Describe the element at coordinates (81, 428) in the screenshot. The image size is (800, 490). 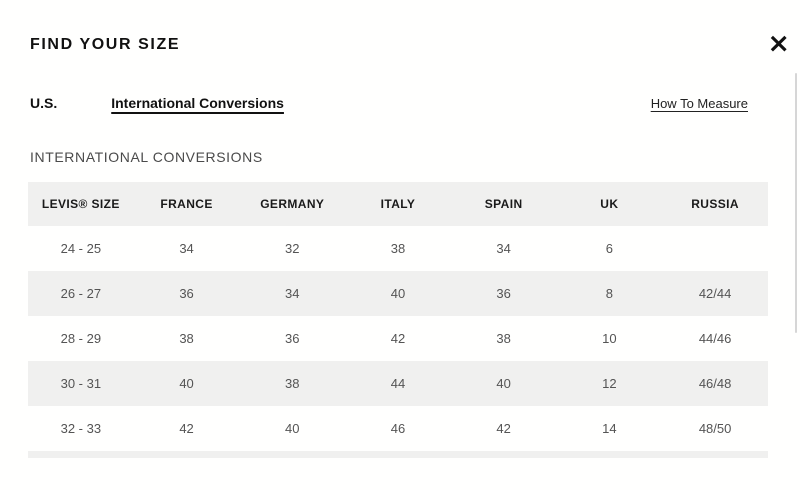
I see `table-cell: 32 - 33` at that location.